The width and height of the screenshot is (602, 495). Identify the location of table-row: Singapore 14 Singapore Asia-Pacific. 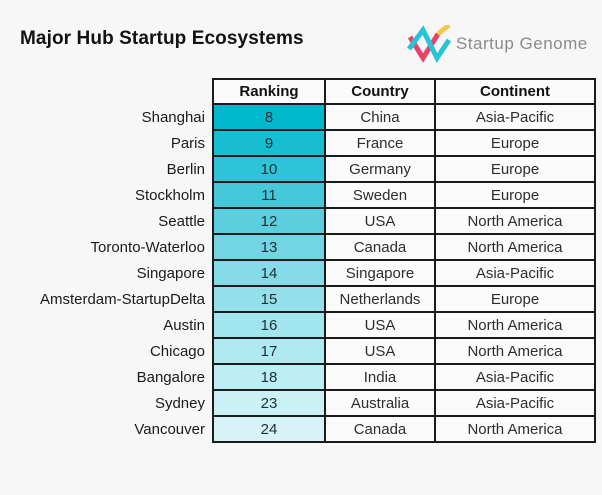
(298, 273).